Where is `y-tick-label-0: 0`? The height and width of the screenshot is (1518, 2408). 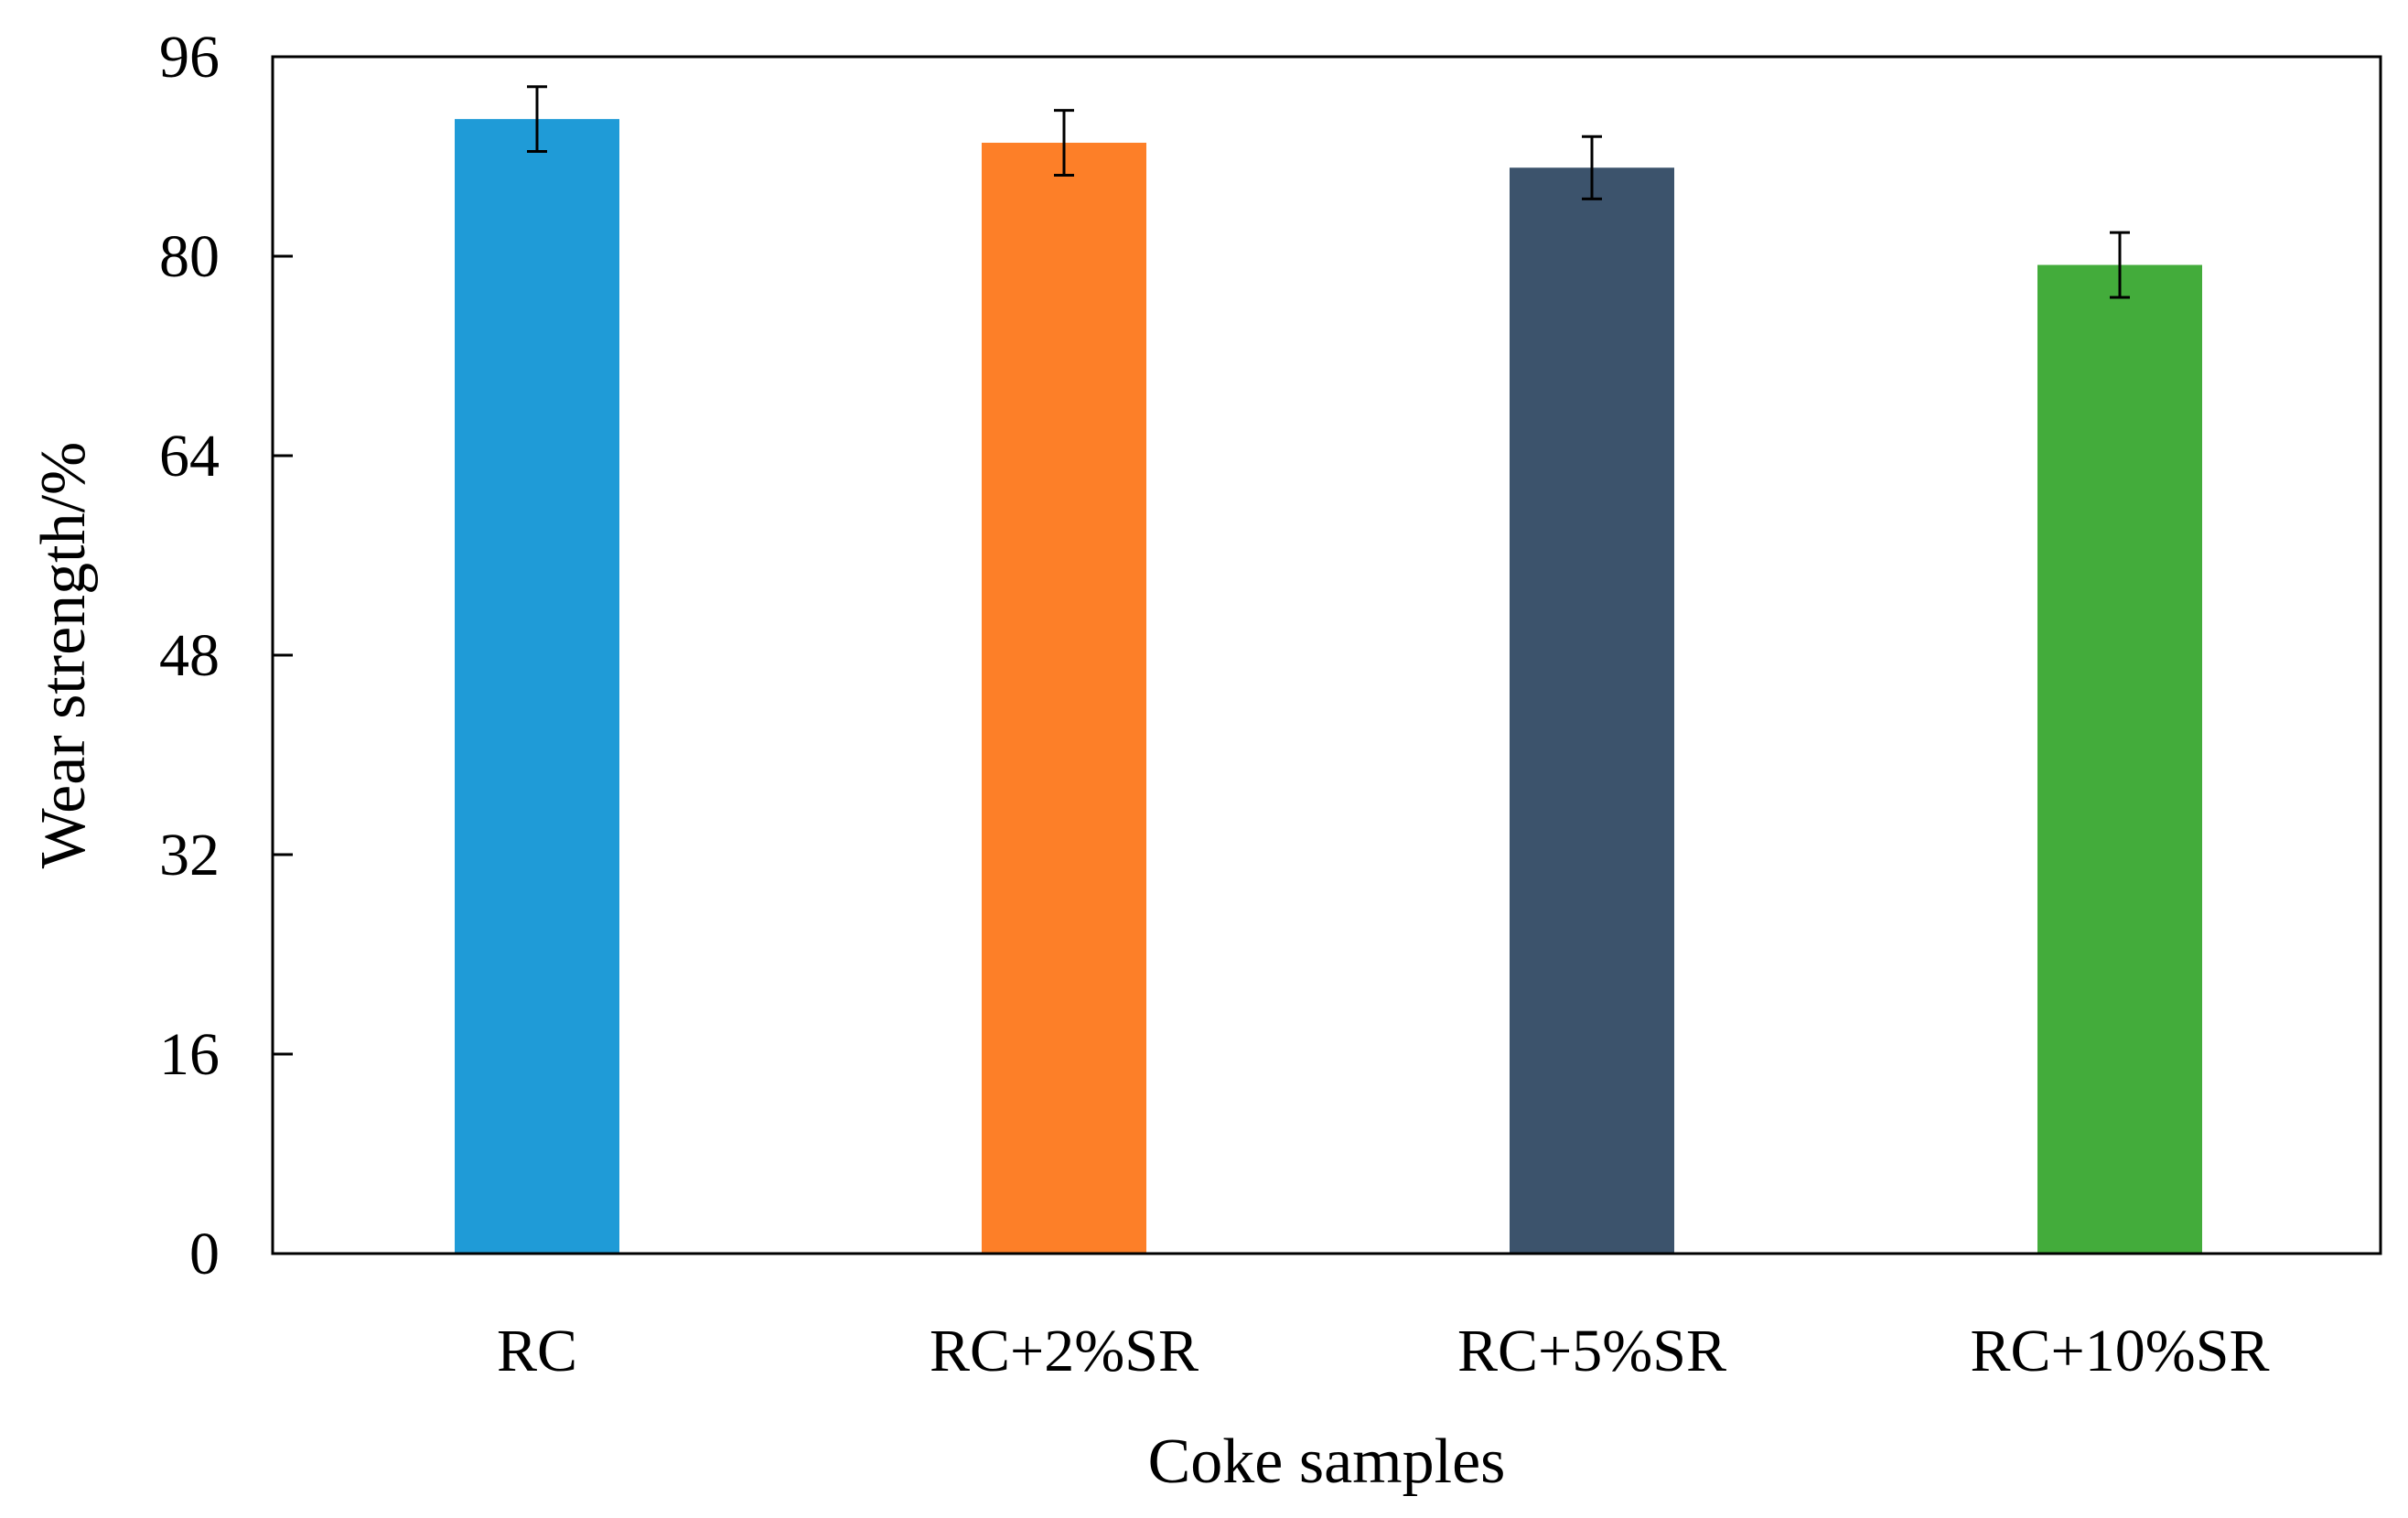 y-tick-label-0: 0 is located at coordinates (204, 1254).